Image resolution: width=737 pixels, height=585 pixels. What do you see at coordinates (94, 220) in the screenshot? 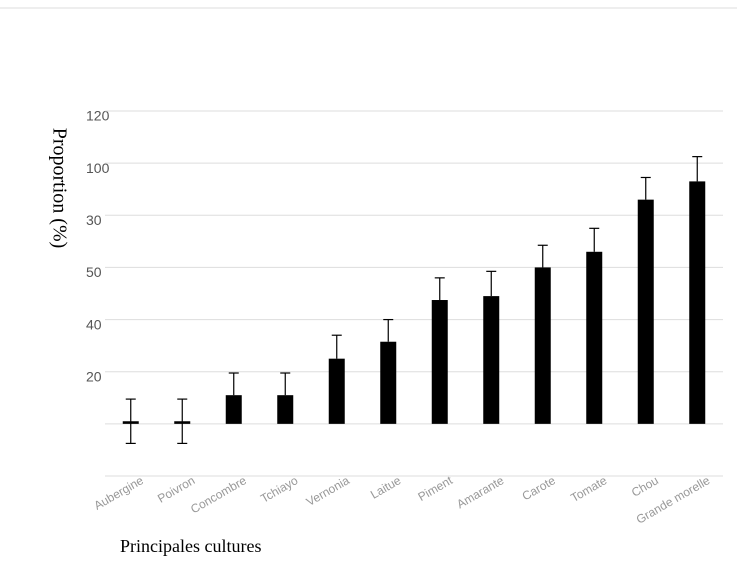
I see `y-tick-label: 30` at bounding box center [94, 220].